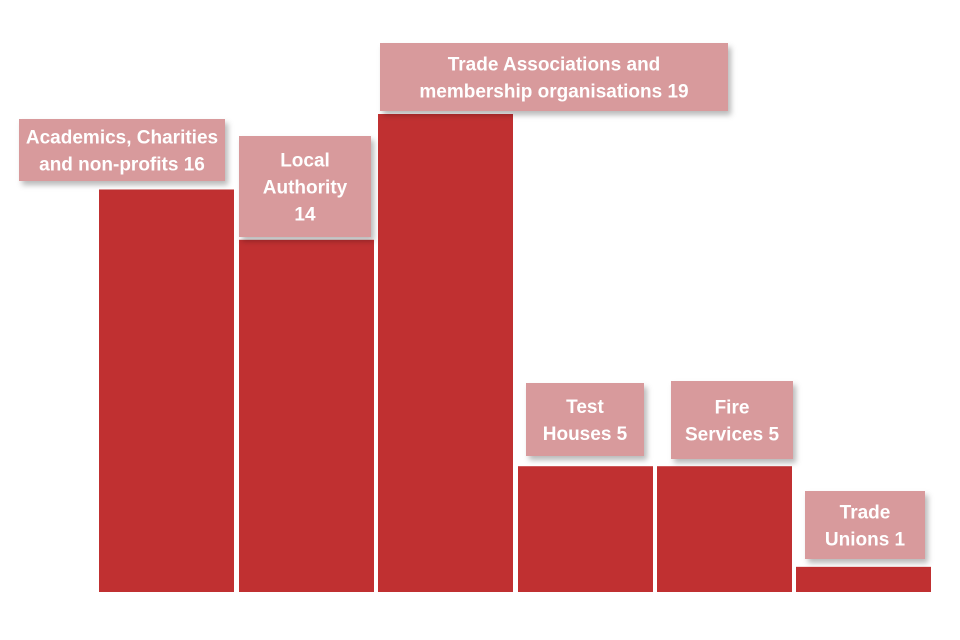 The height and width of the screenshot is (640, 960). Describe the element at coordinates (732, 407) in the screenshot. I see `data-label-text: Fire` at that location.